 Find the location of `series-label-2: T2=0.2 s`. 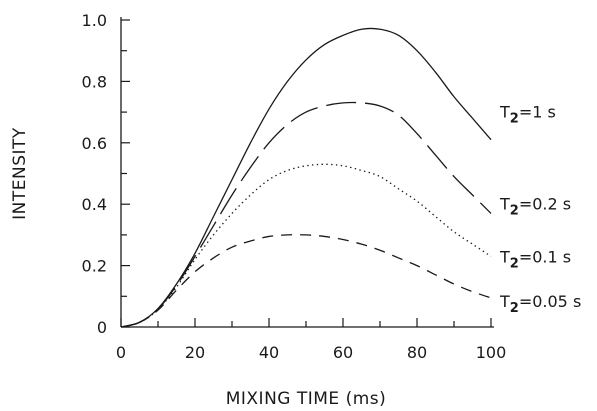

series-label-2: T2=0.2 s is located at coordinates (535, 206).